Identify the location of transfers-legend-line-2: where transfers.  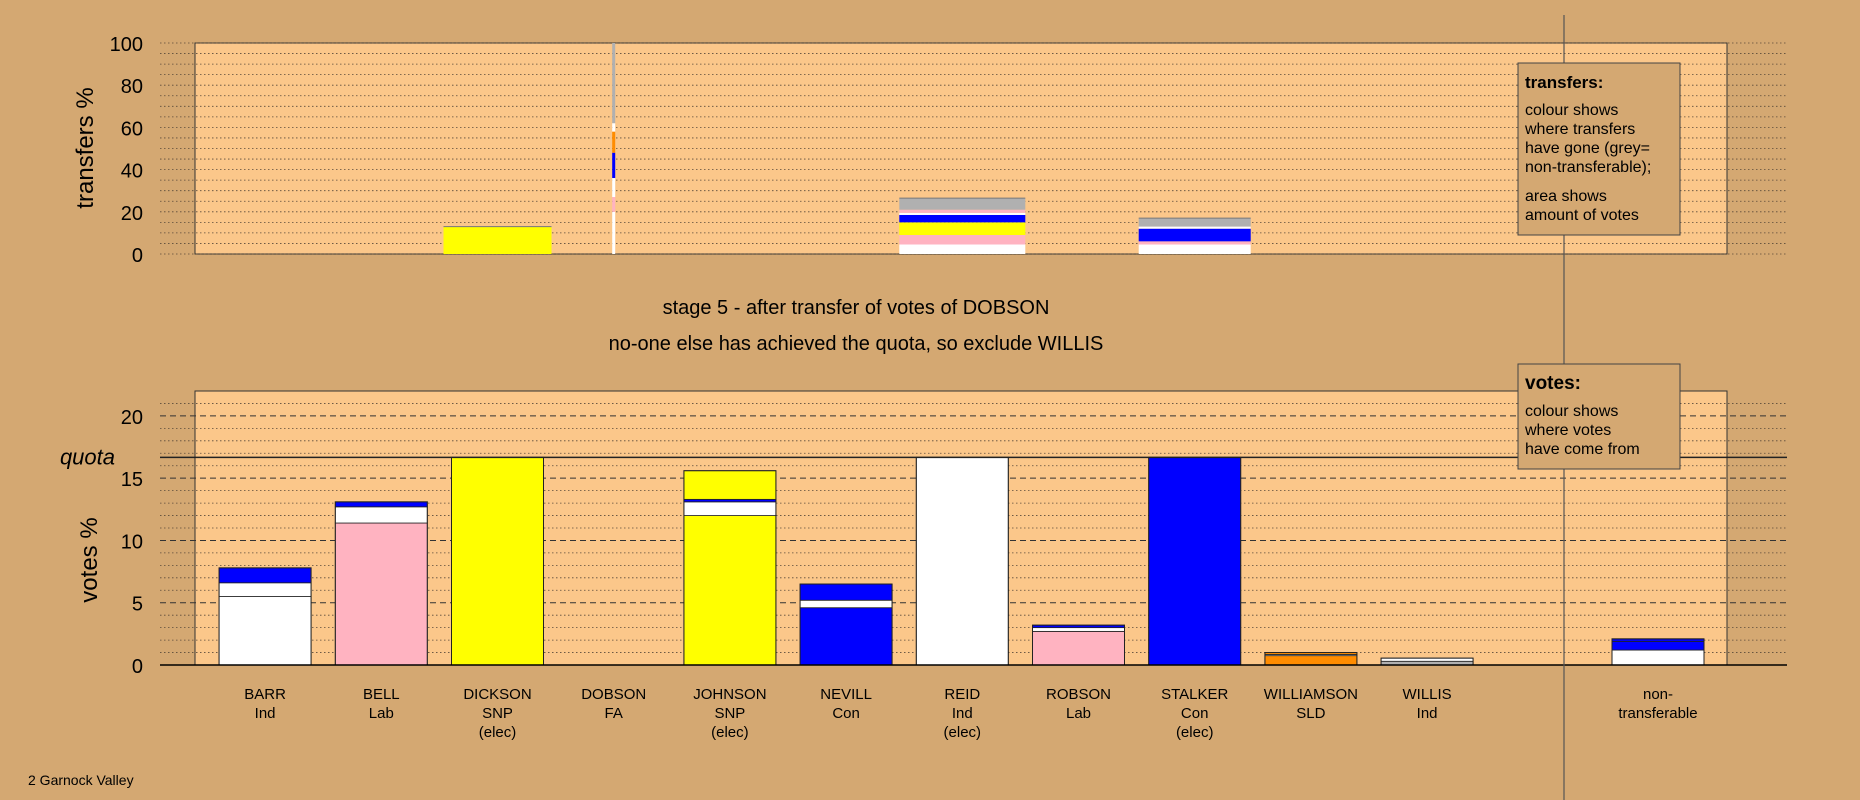
(1579, 129).